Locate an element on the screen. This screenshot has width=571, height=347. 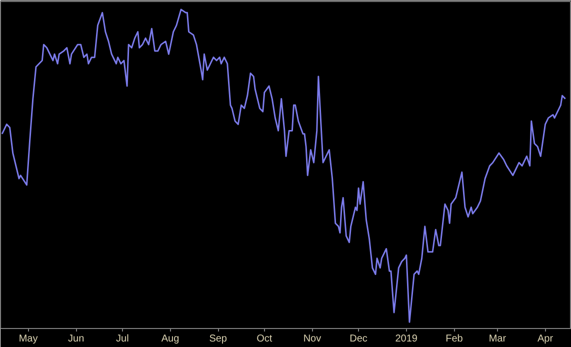
x-tick-label: Sep is located at coordinates (218, 339).